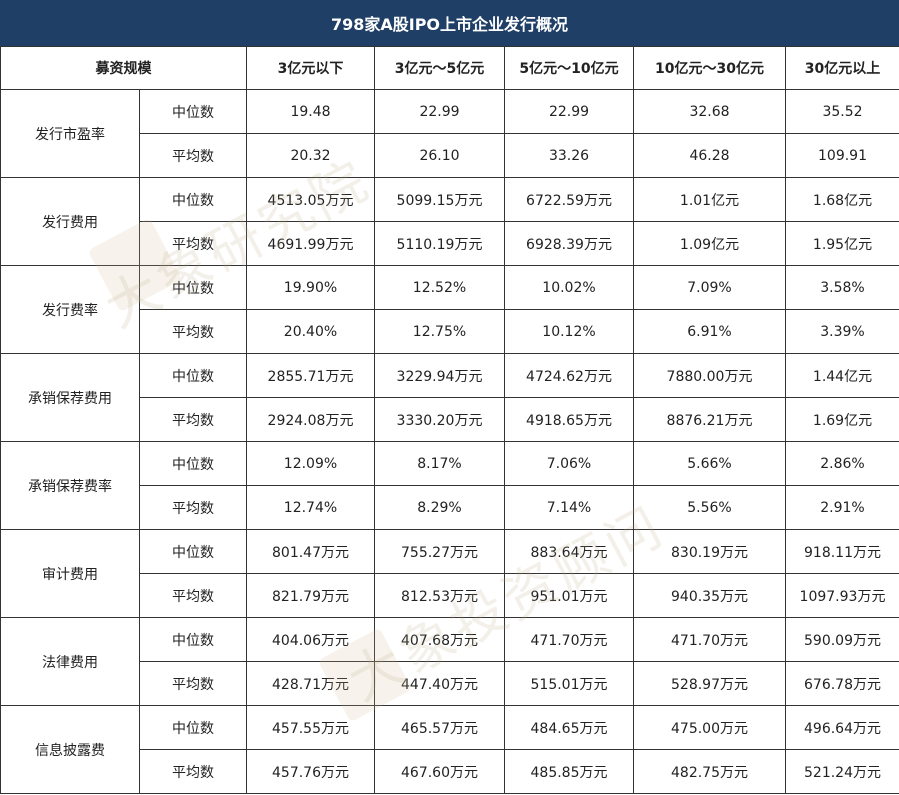 This screenshot has height=795, width=899. I want to click on value-cell: 918.11万元, so click(842, 551).